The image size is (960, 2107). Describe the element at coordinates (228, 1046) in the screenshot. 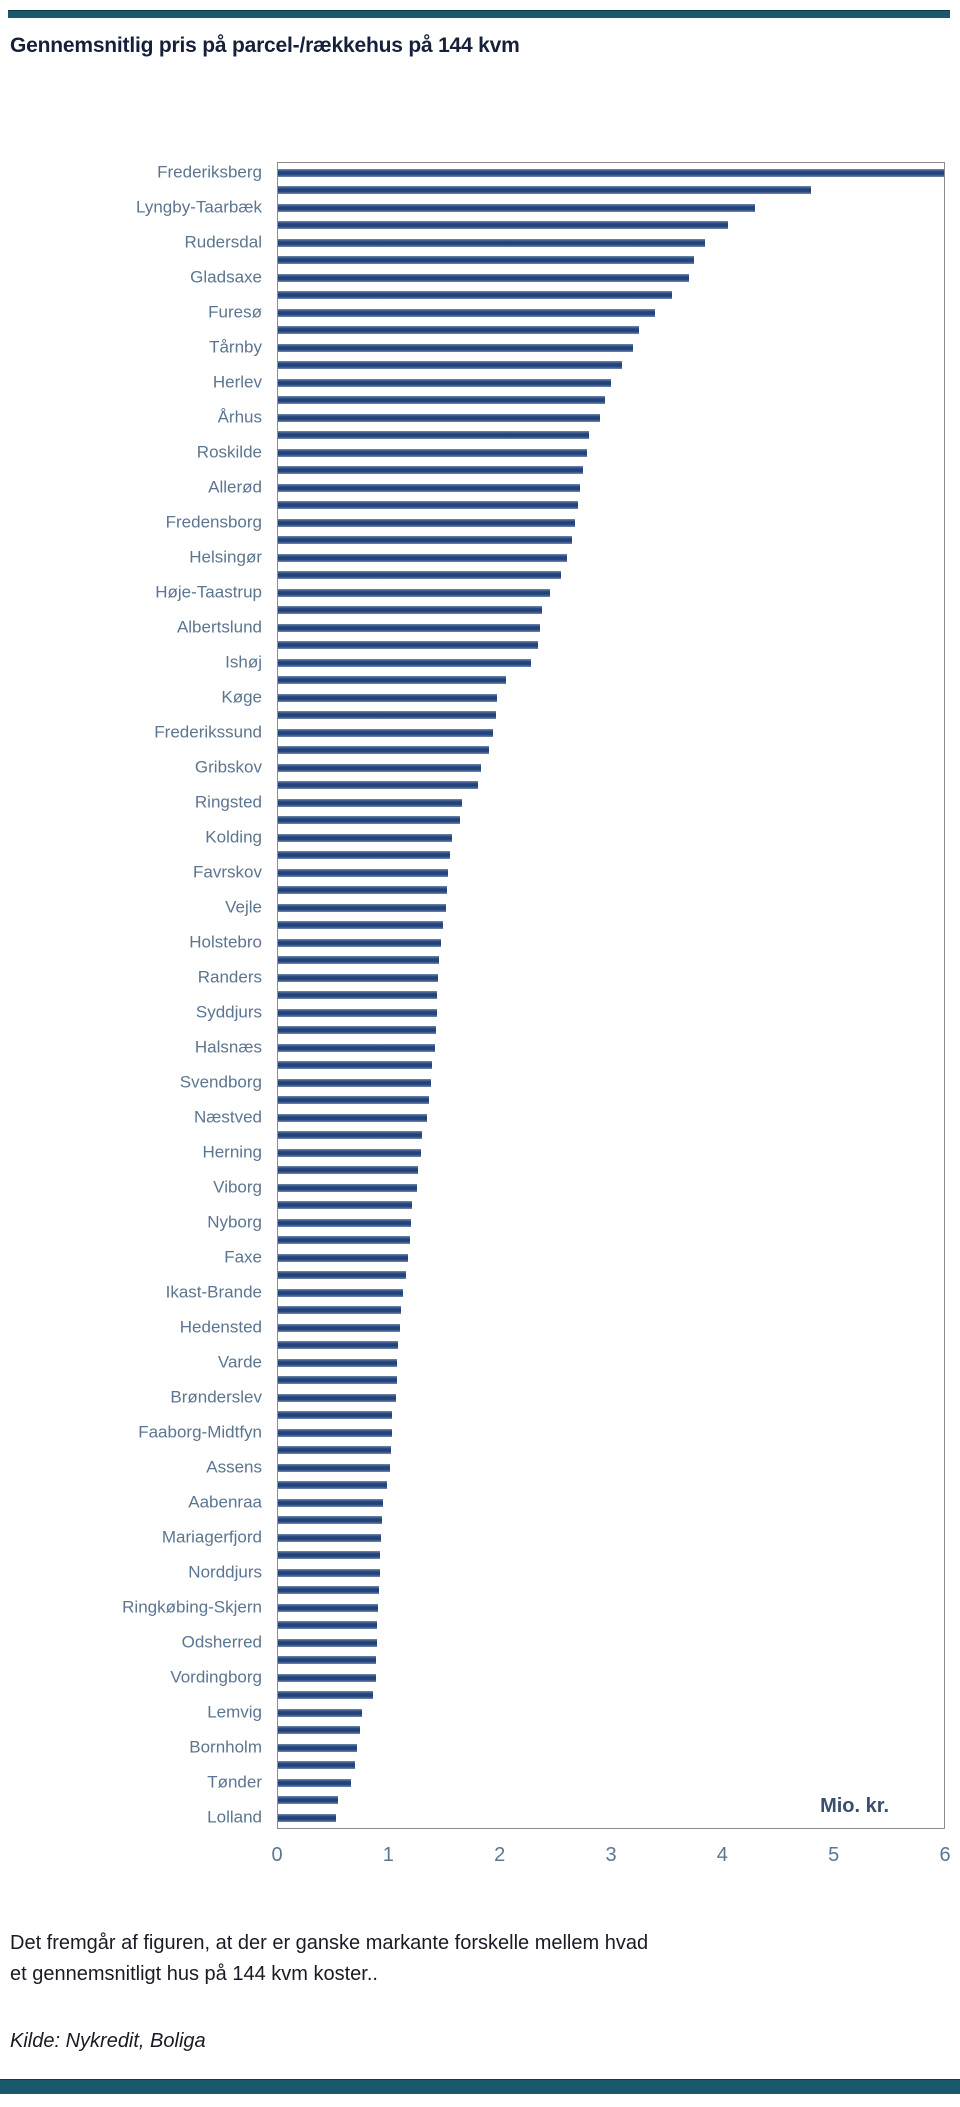

I see `category-label: Halsnæs` at that location.